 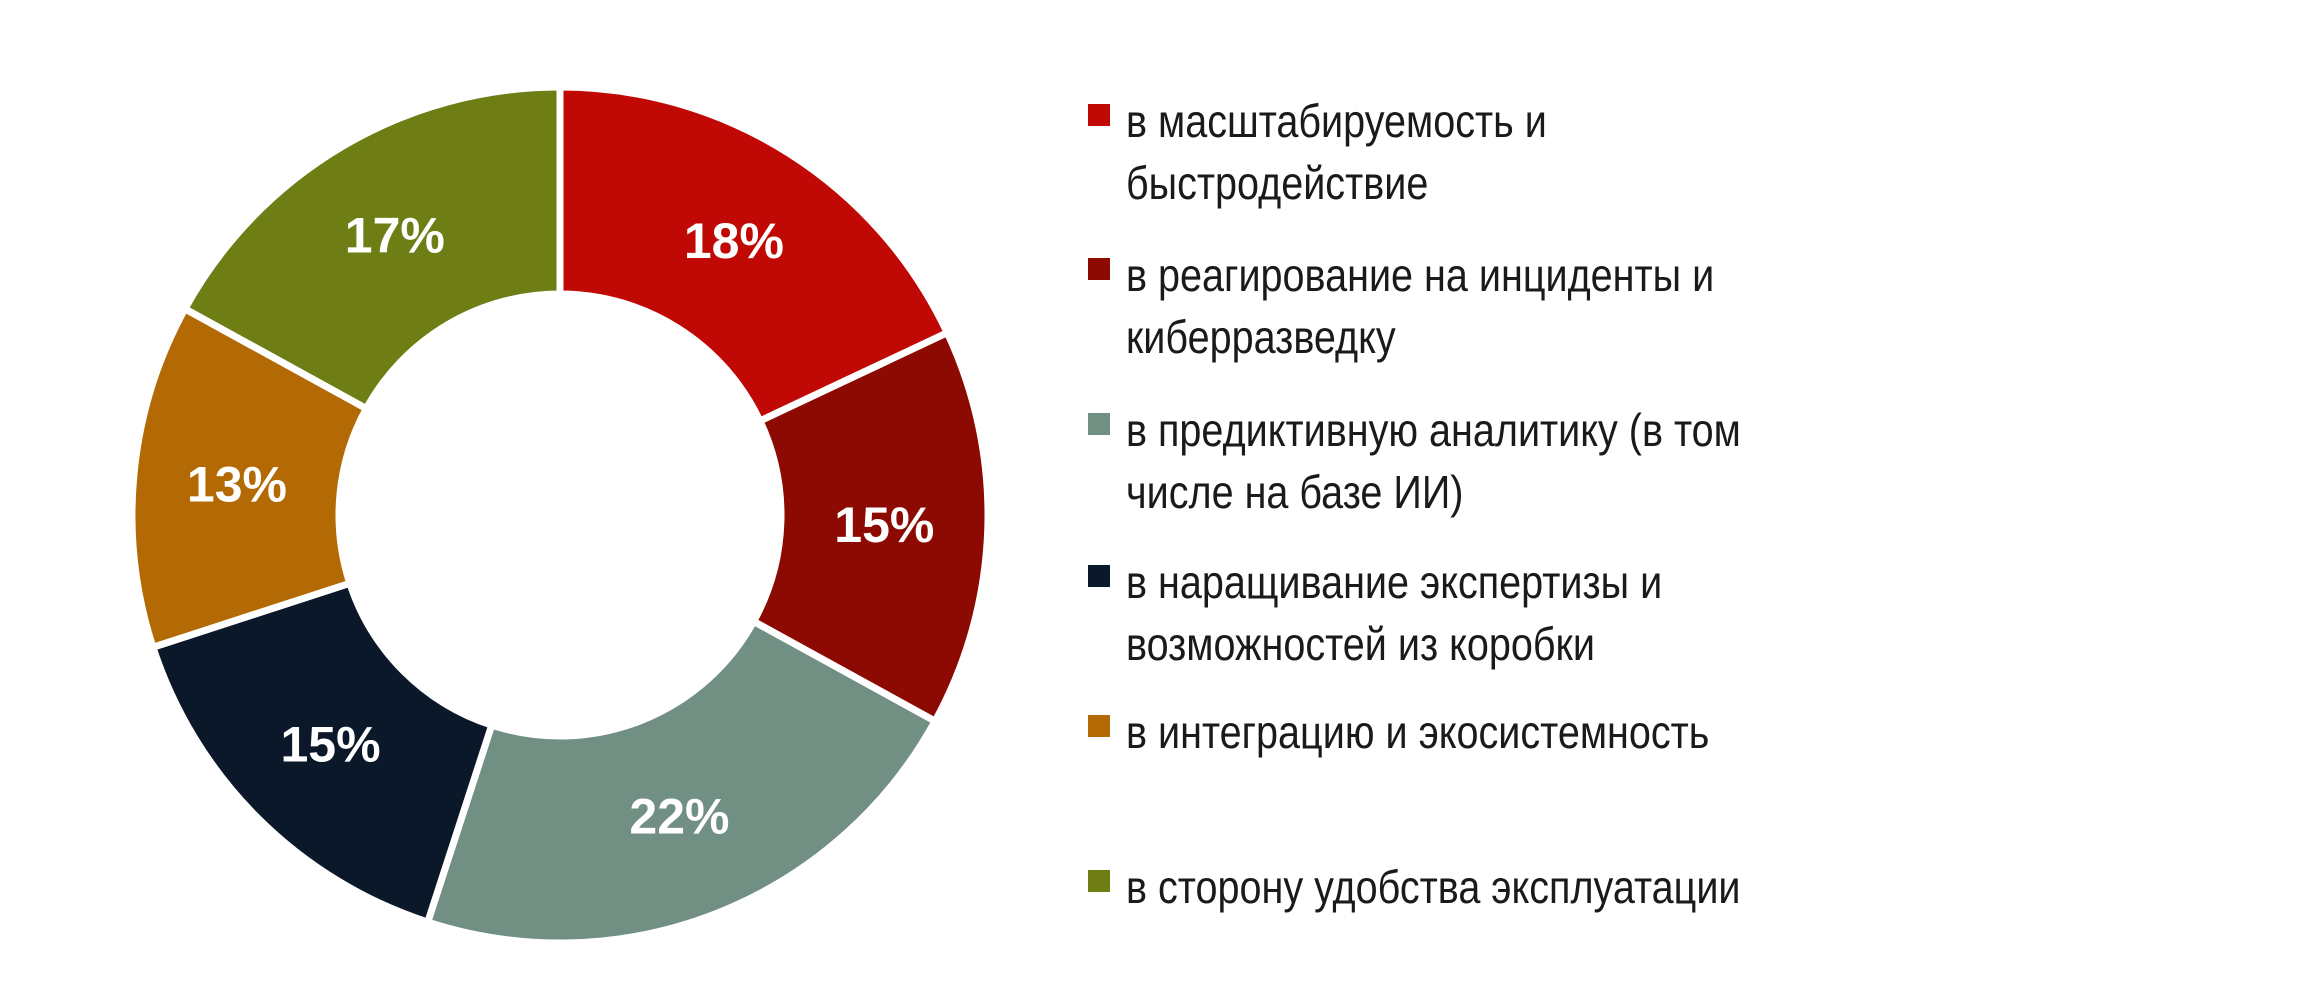 I want to click on data-label: 17%, so click(x=395, y=236).